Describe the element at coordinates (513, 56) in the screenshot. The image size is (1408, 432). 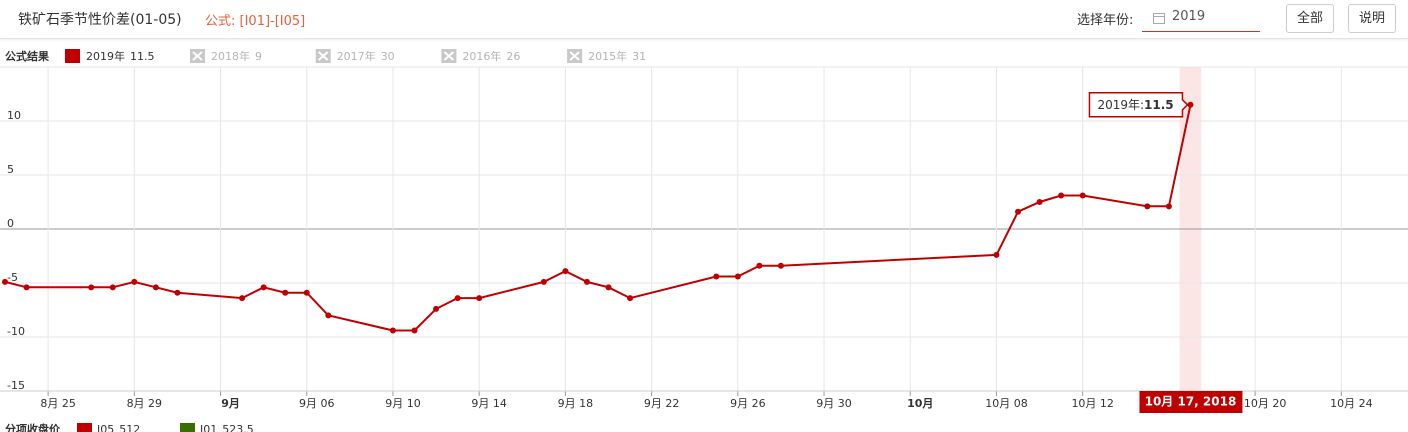
I see `legend-value: 26` at that location.